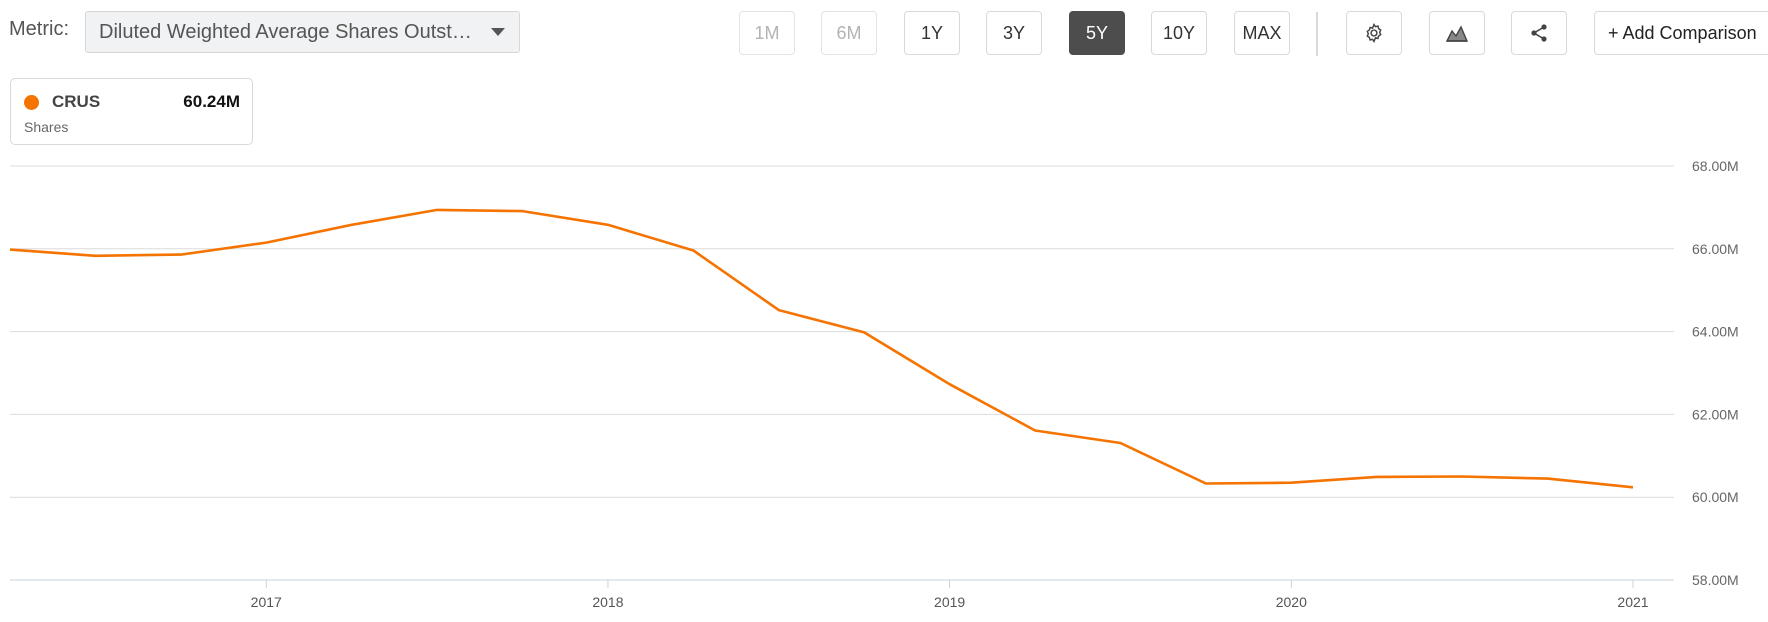  Describe the element at coordinates (1632, 602) in the screenshot. I see `x-tick-label: 2021` at that location.